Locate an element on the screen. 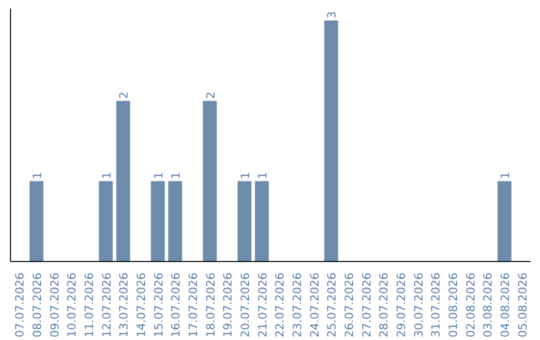  x-tick-label: 15.07.2026 is located at coordinates (158, 305).